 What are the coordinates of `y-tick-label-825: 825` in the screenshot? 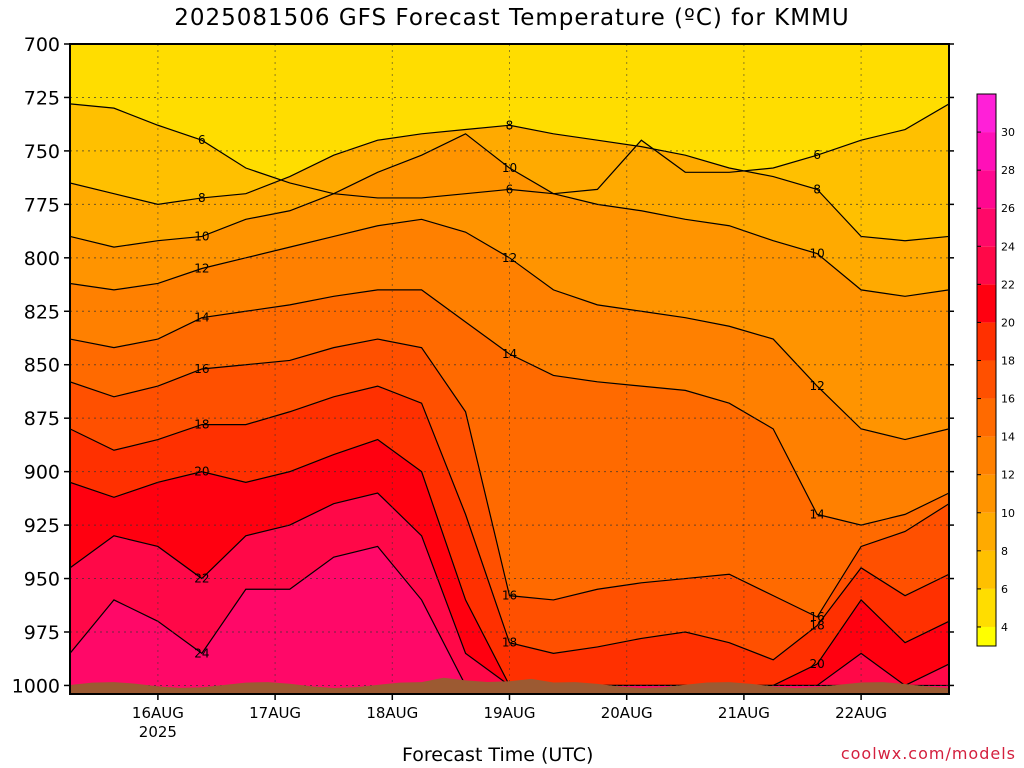 It's located at (42, 312).